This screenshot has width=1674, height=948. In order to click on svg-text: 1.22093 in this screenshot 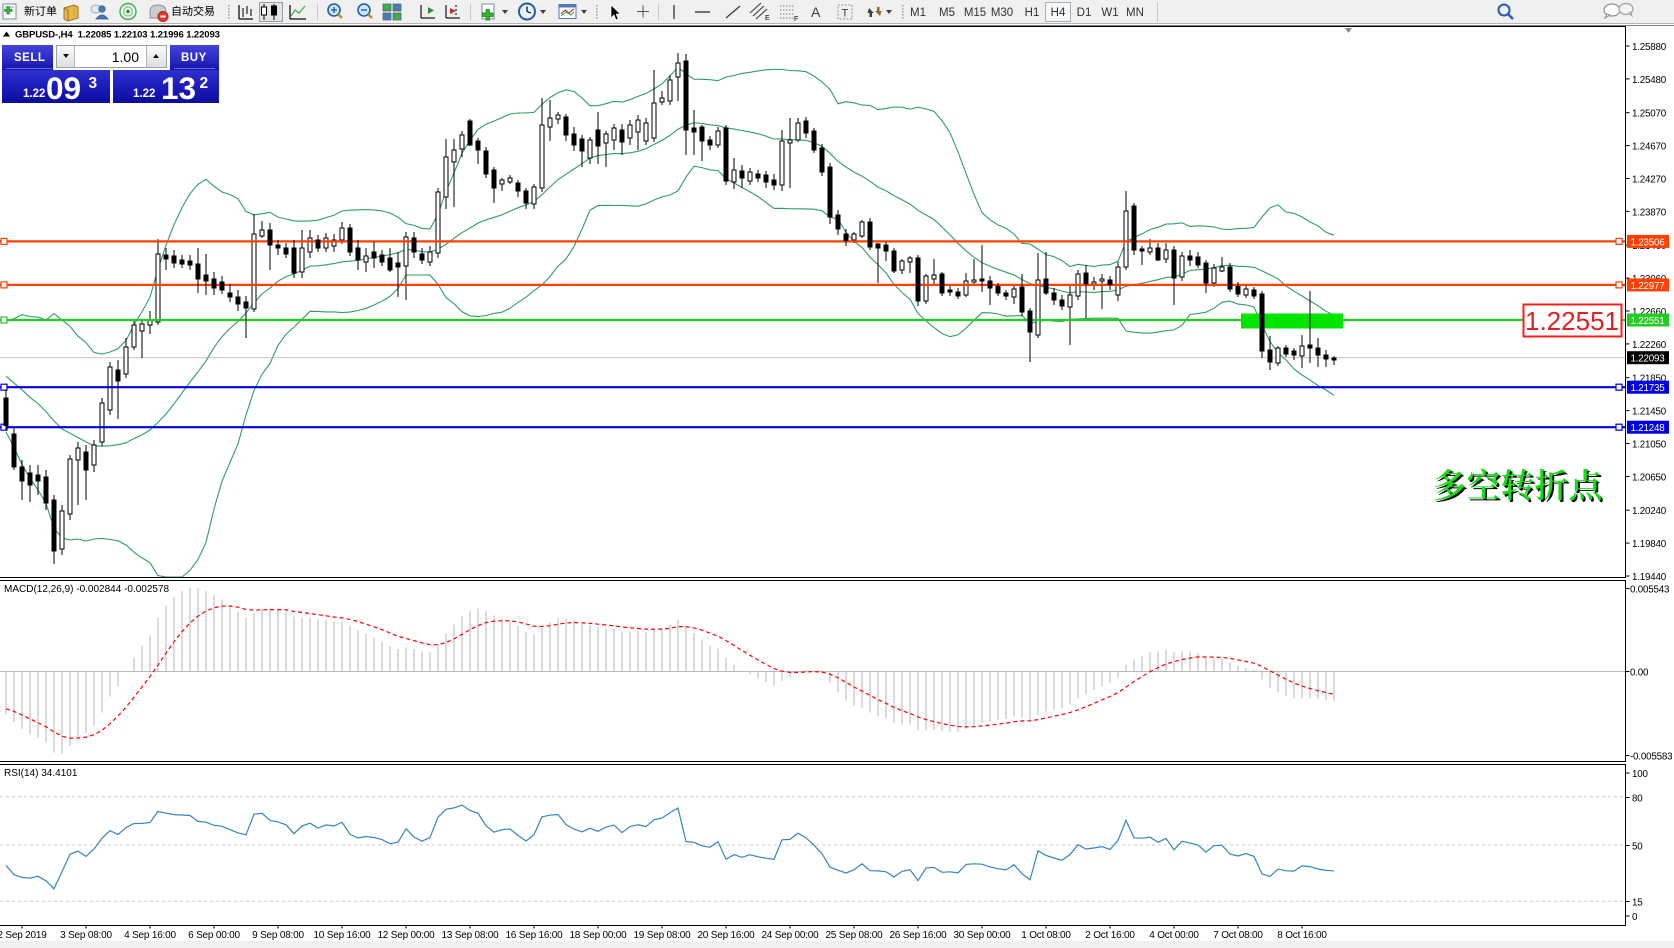, I will do `click(1648, 359)`.